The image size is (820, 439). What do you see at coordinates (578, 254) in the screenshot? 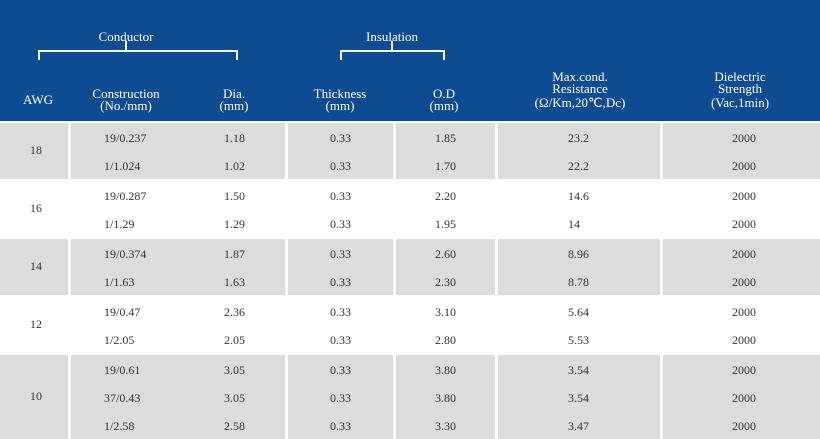
I see `resistance-cell: 8.96` at bounding box center [578, 254].